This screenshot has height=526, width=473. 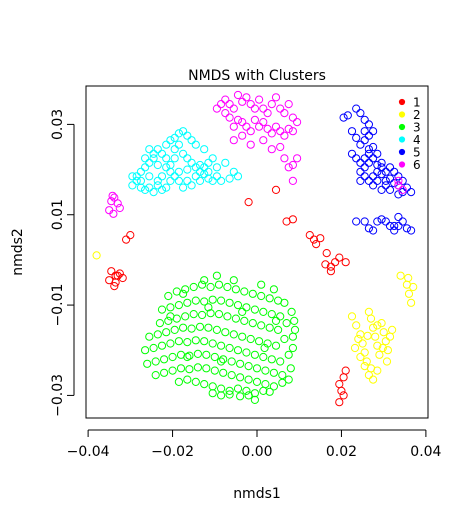 I want to click on x-tick-label: 0.00, so click(x=256, y=452).